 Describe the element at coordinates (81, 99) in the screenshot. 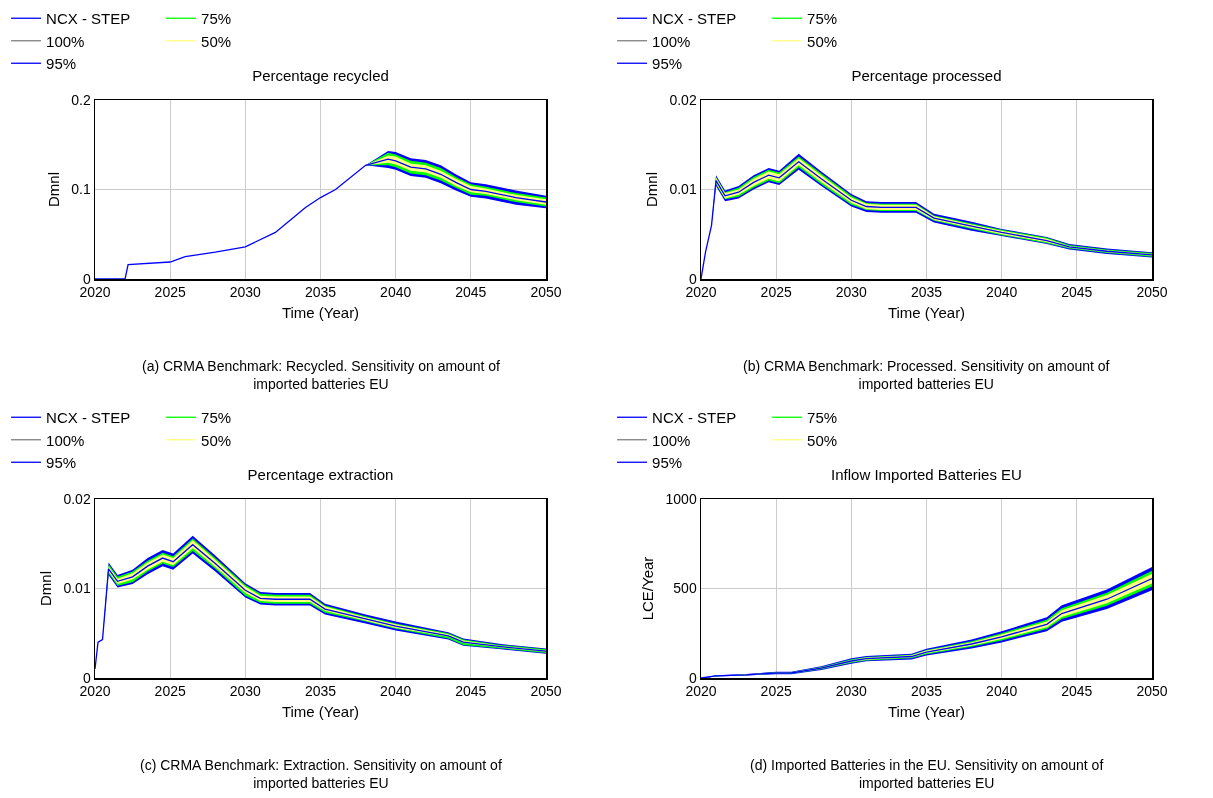

I see `y-tick-label: 0.2` at that location.